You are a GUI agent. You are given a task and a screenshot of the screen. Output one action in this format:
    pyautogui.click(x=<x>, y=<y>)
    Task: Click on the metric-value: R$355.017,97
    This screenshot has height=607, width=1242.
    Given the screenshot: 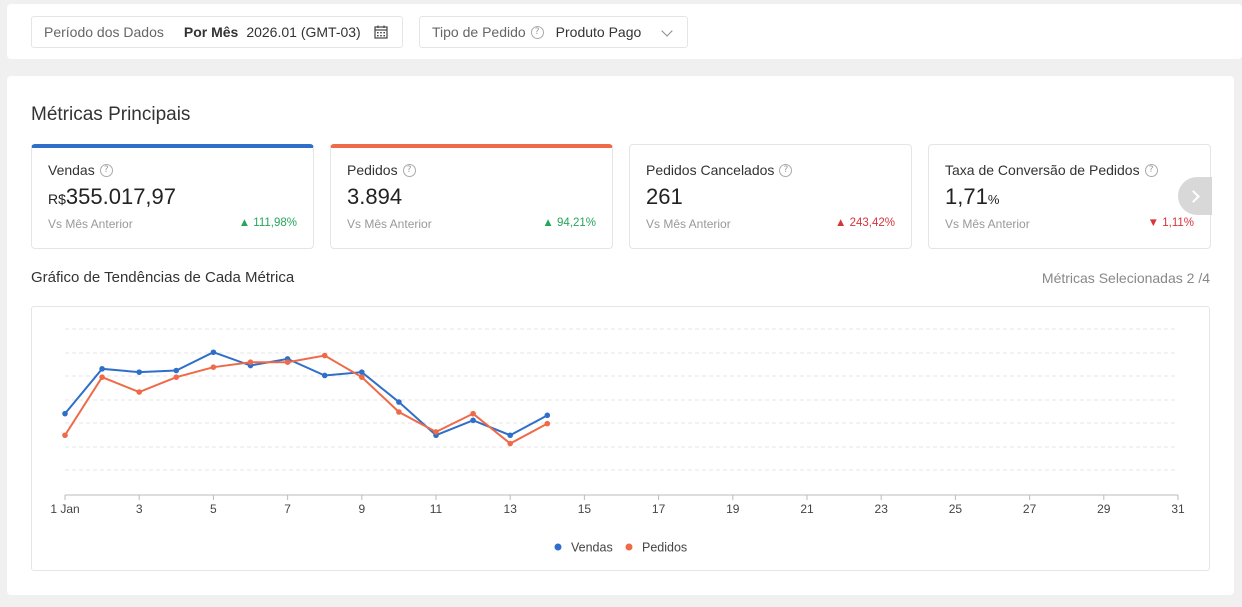 What is the action you would take?
    pyautogui.click(x=112, y=197)
    